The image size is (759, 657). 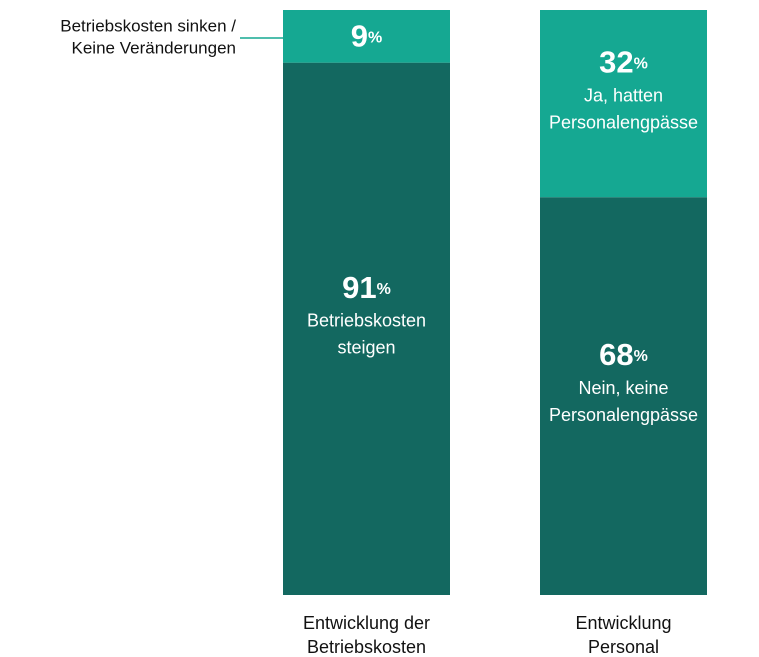 I want to click on value-number: 68, so click(x=616, y=354).